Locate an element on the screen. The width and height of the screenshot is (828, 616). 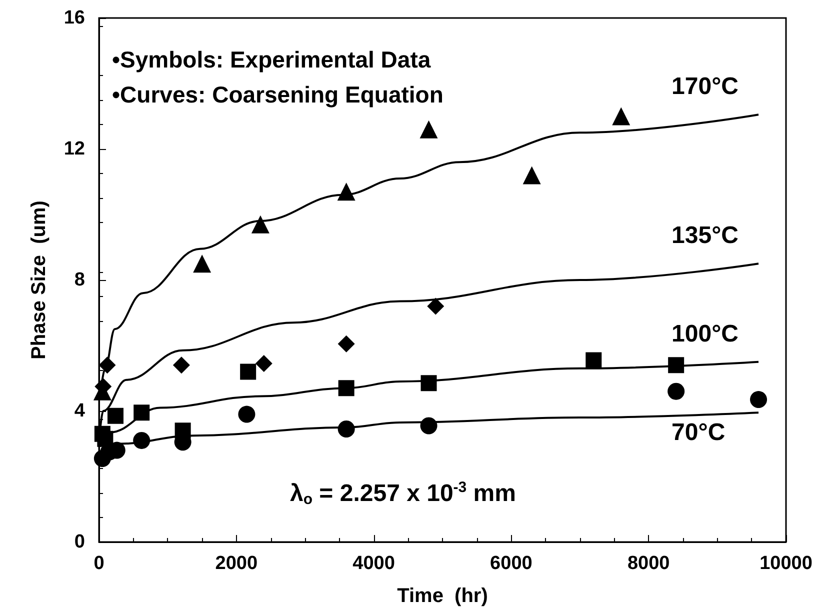
x-tick-label: 2000 is located at coordinates (236, 563).